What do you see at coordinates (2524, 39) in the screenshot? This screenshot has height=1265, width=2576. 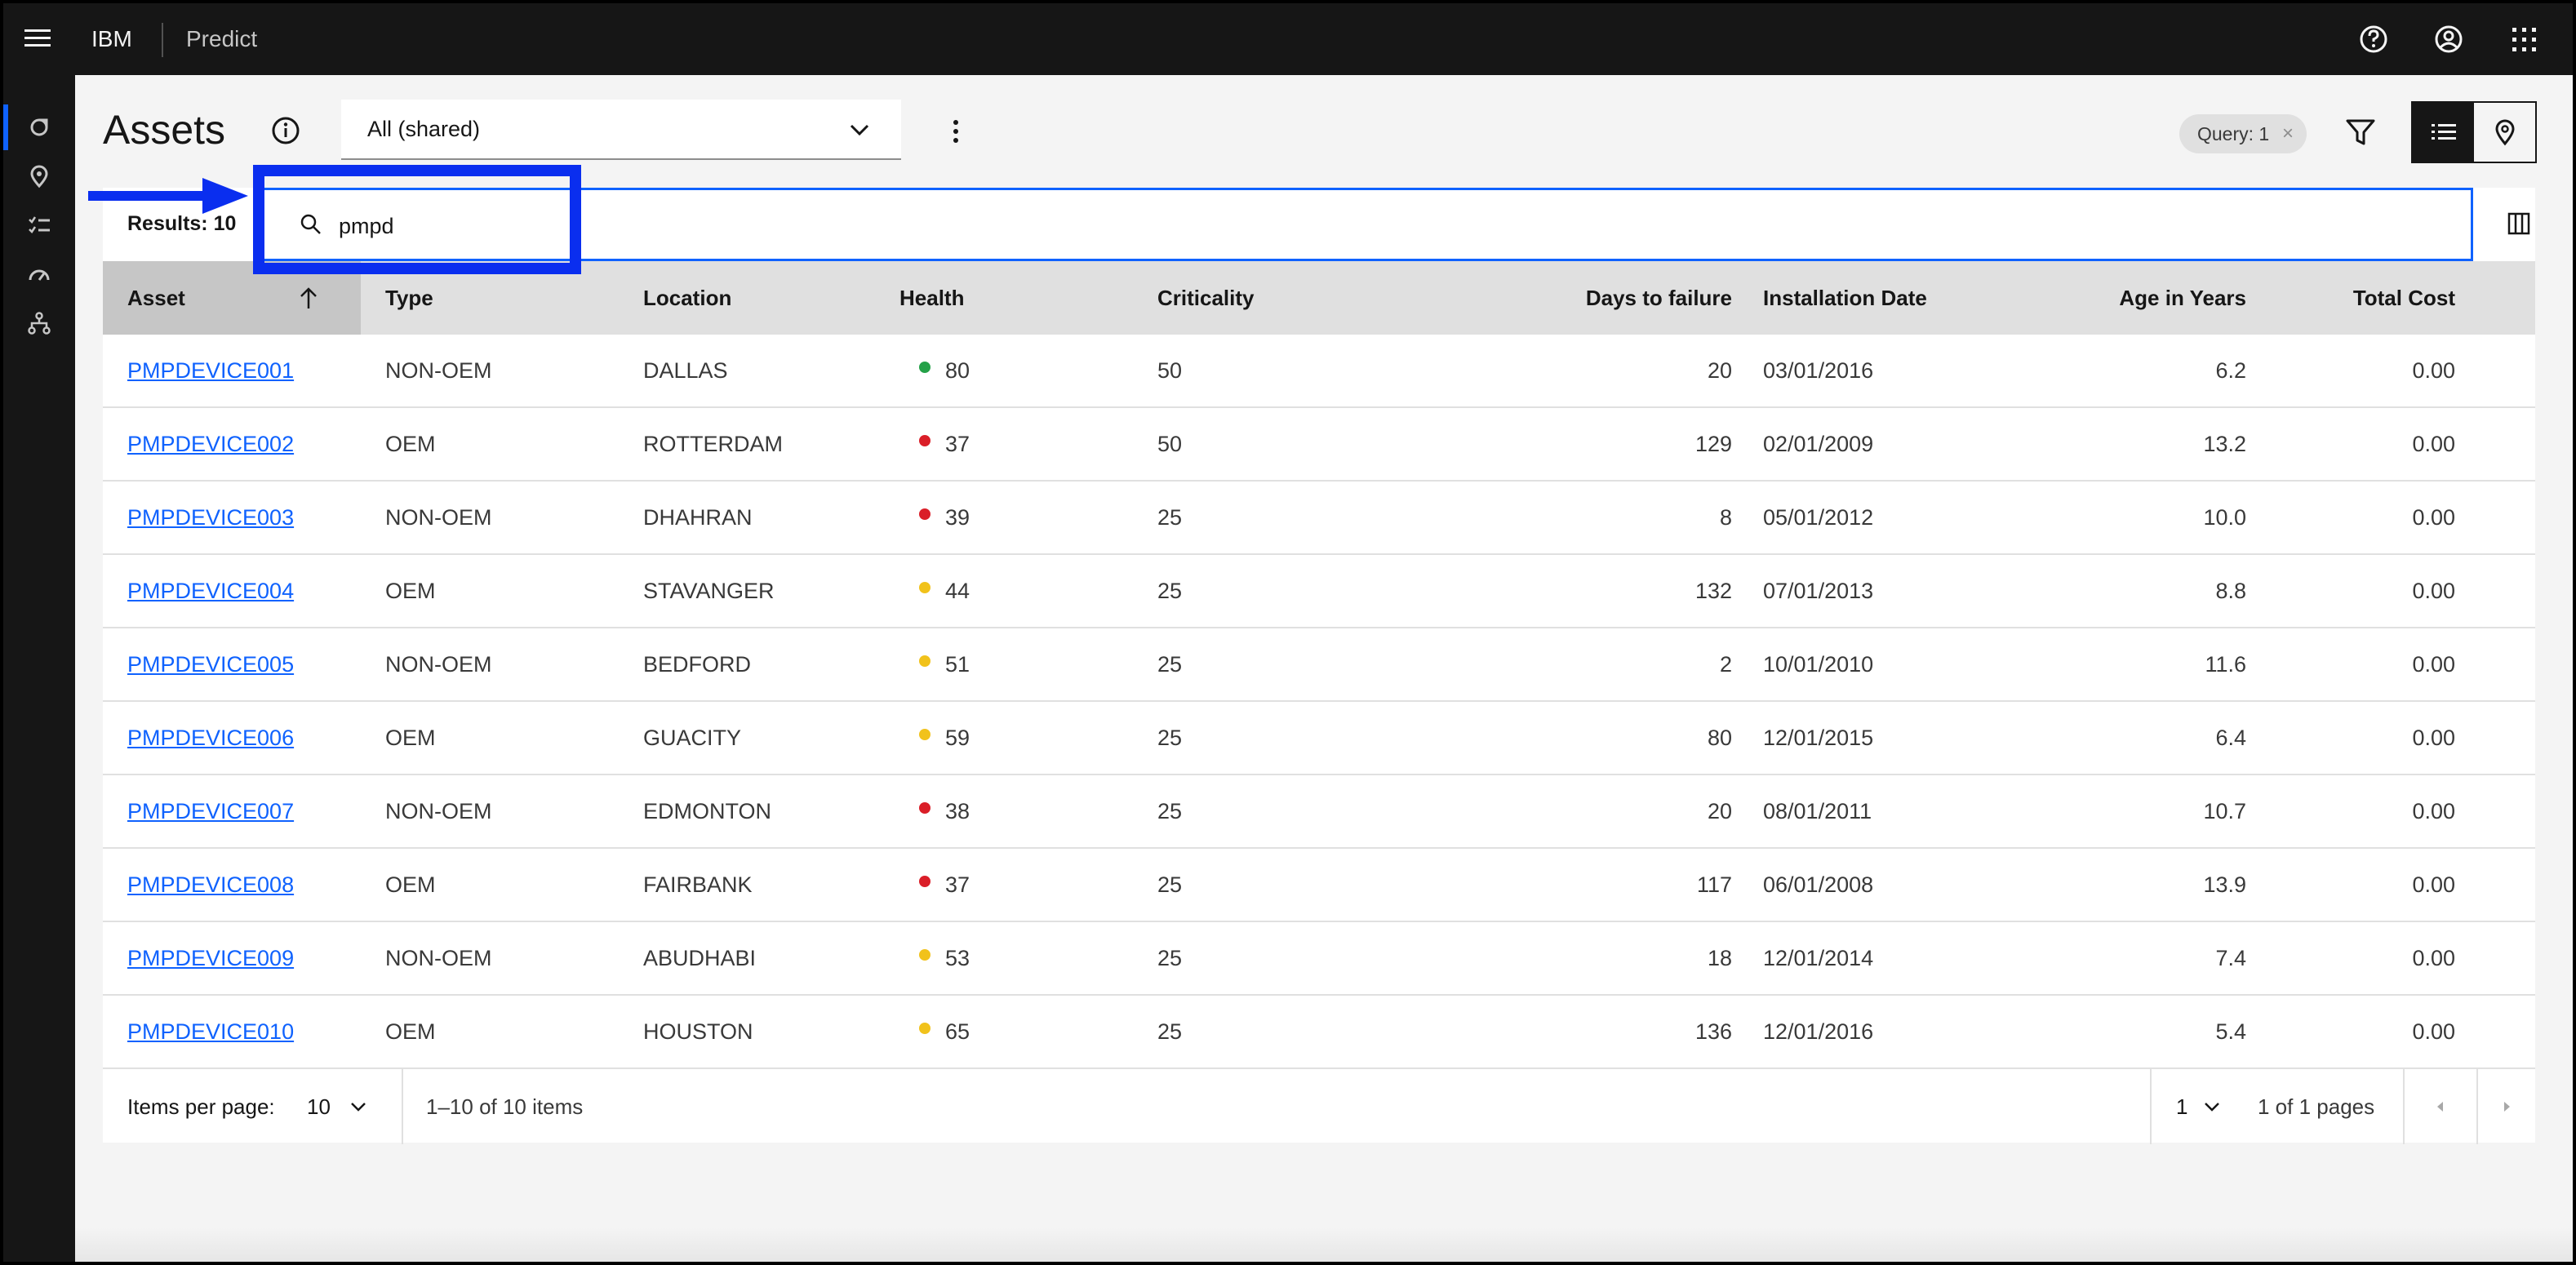 I see `app-switcher-icon` at bounding box center [2524, 39].